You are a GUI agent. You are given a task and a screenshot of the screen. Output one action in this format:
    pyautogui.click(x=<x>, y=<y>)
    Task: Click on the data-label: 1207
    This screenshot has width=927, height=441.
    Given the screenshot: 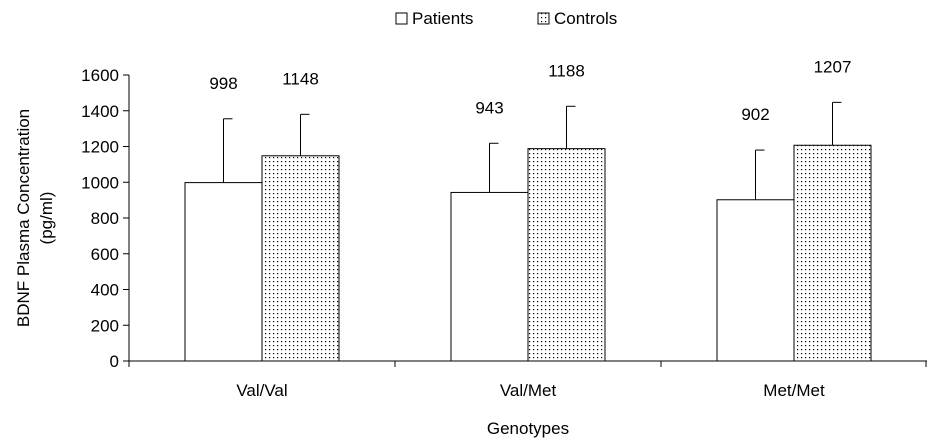 What is the action you would take?
    pyautogui.click(x=833, y=66)
    